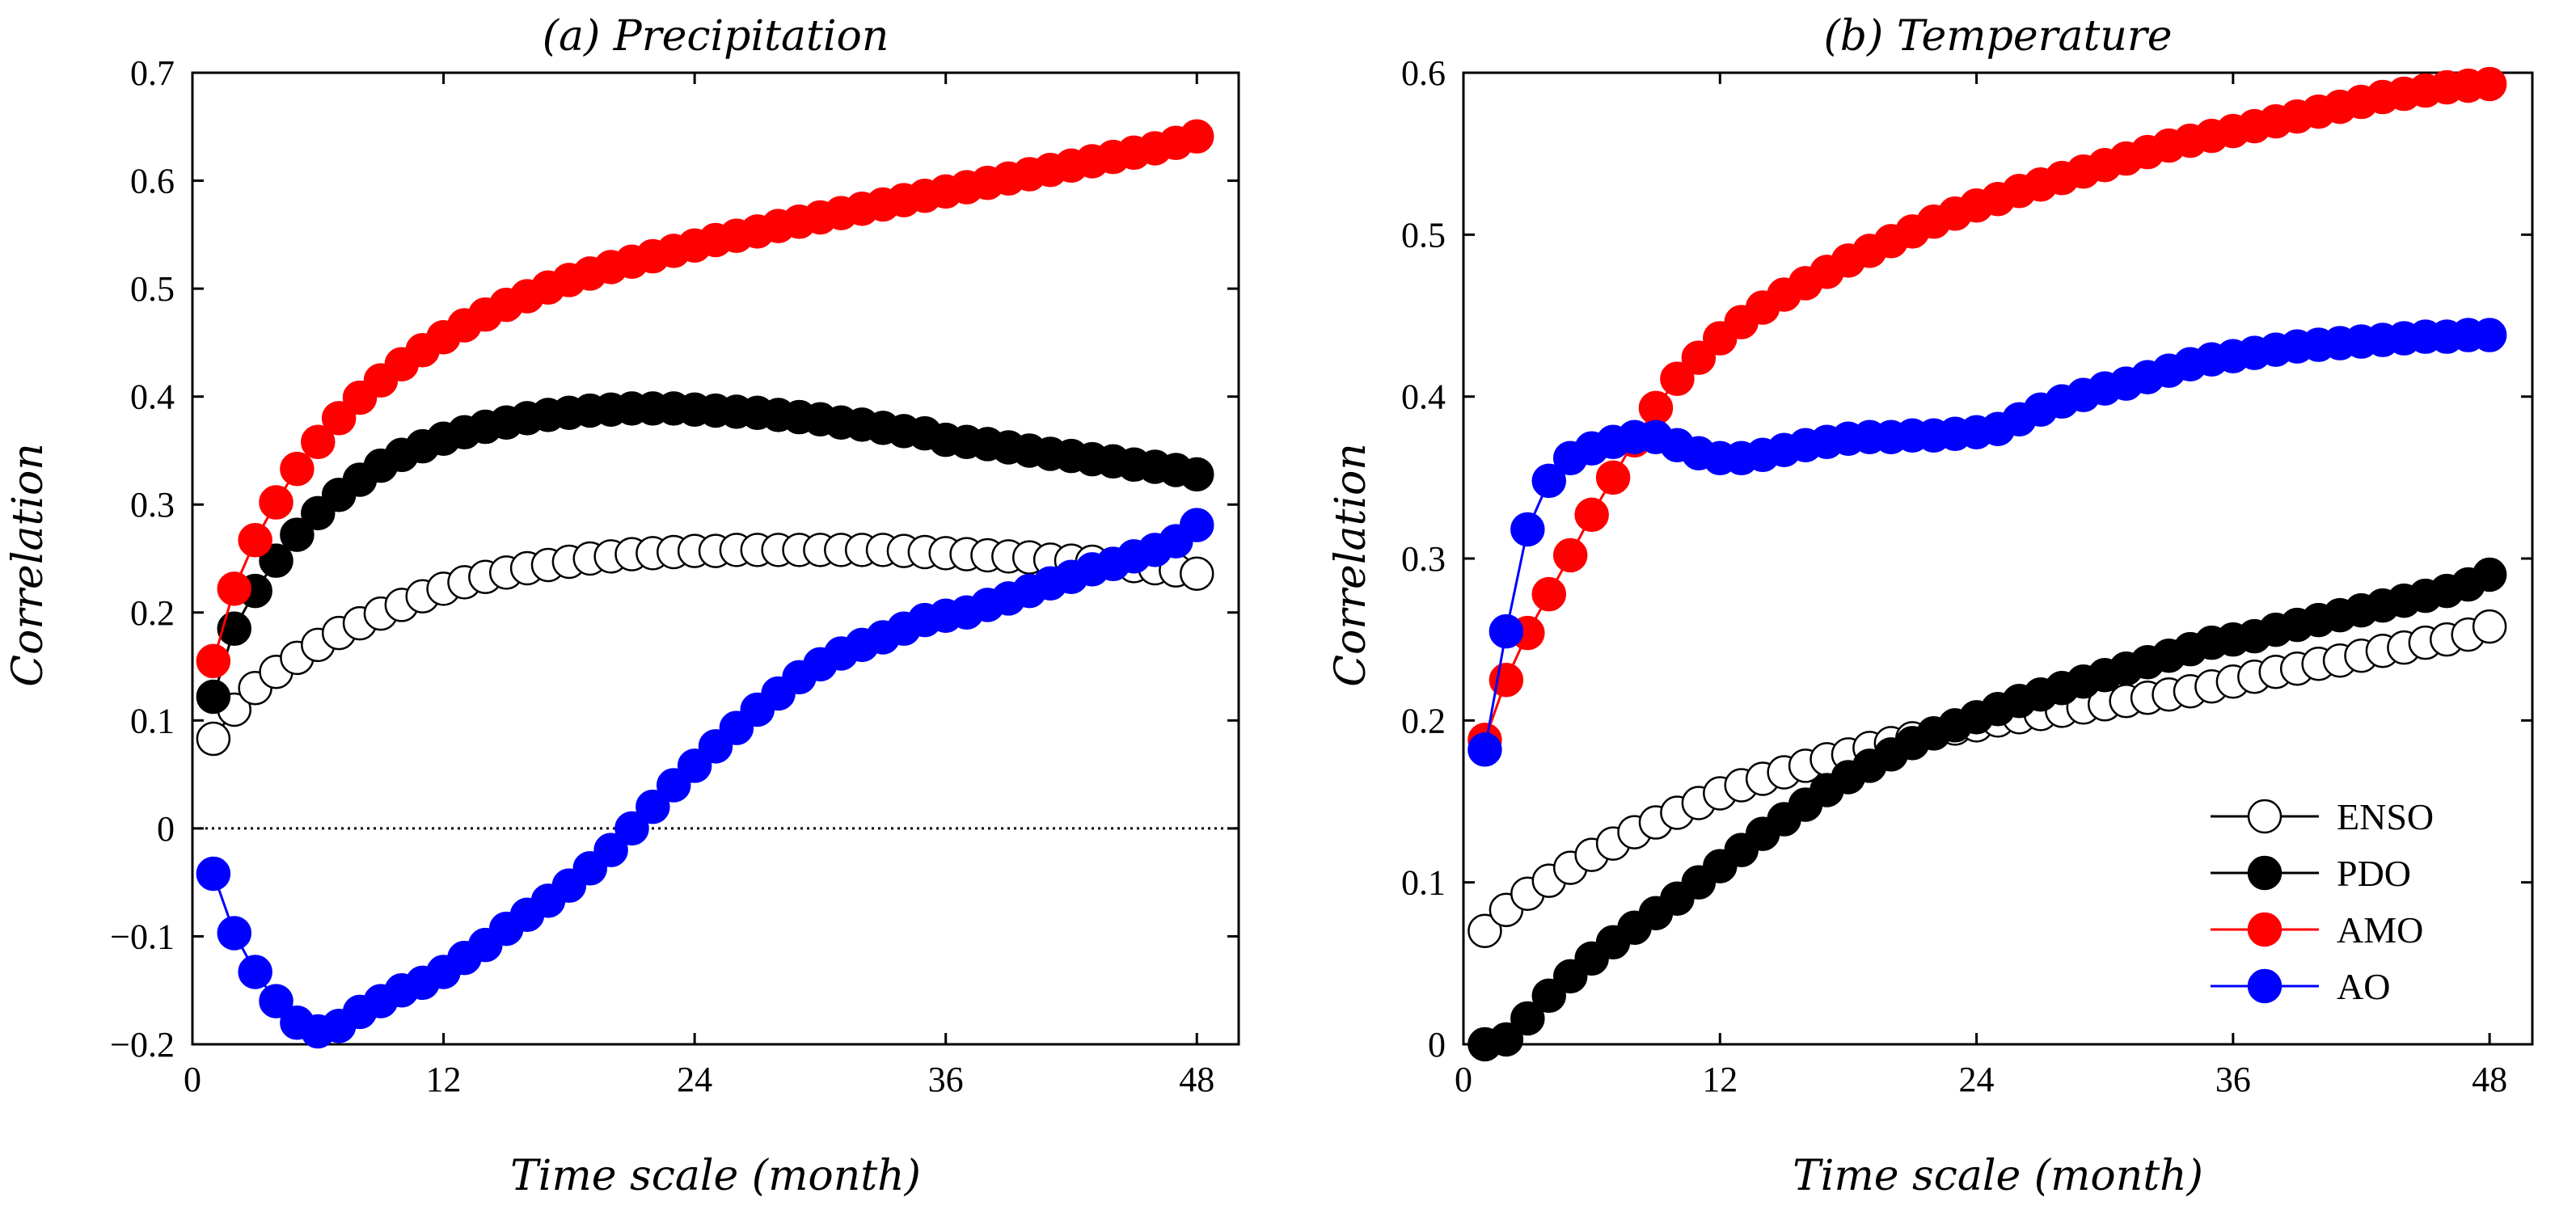  I want to click on panel-b-ytick-label: 0.6, so click(1423, 73).